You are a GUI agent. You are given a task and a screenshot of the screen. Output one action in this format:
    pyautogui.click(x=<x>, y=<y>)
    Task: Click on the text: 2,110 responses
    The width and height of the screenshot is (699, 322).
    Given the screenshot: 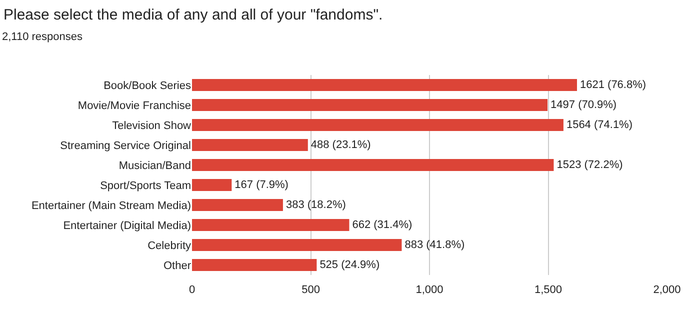 What is the action you would take?
    pyautogui.click(x=43, y=37)
    